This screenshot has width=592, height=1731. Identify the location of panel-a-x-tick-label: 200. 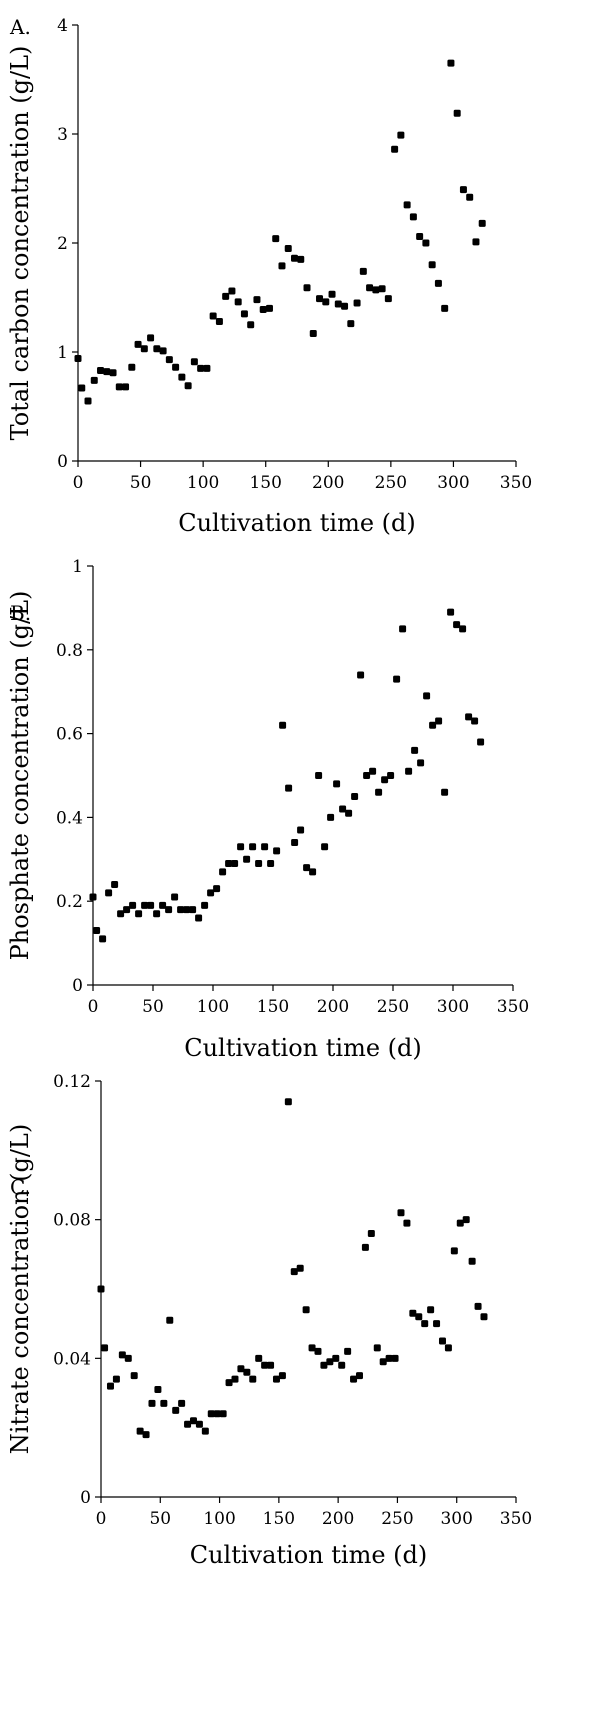
(328, 483).